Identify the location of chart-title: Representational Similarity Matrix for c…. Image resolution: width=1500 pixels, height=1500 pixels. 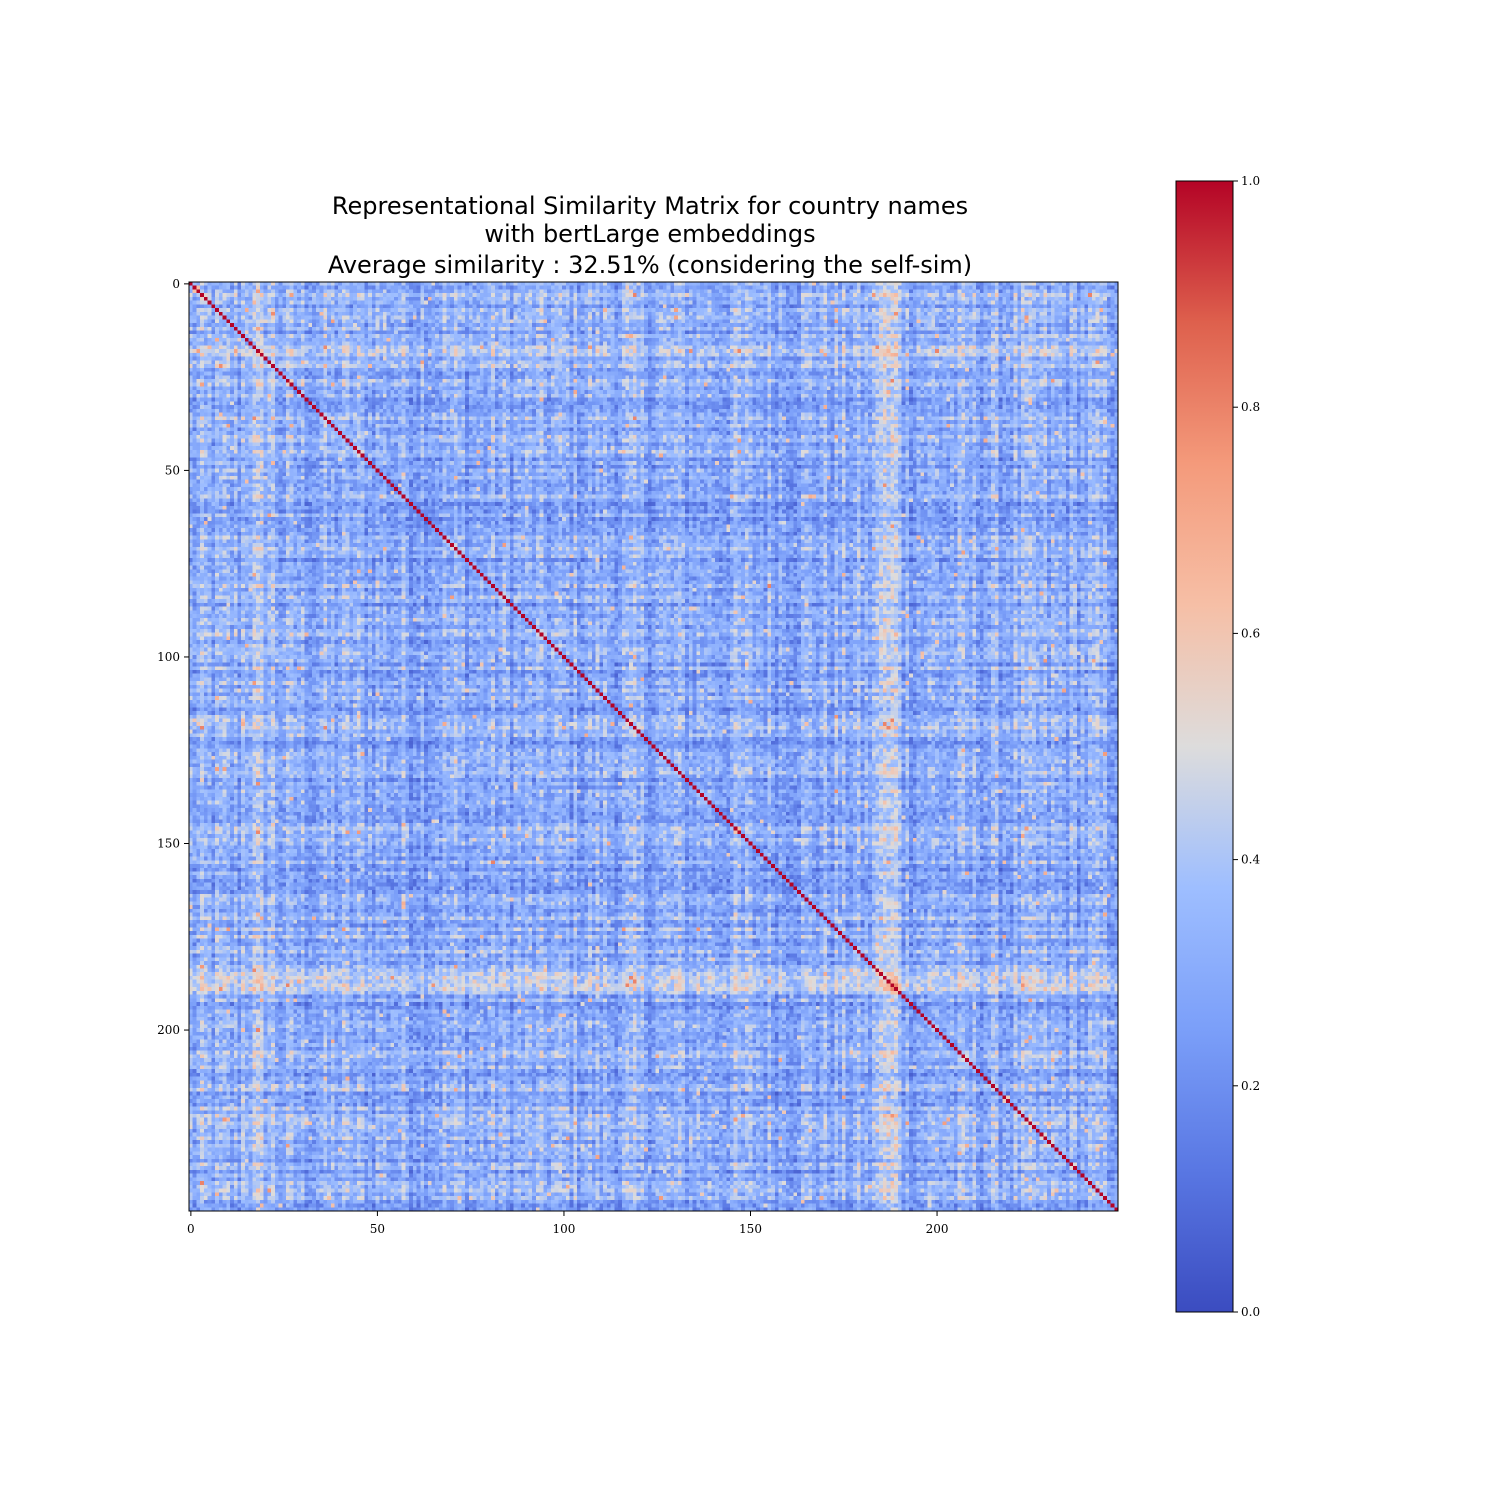
(650, 235).